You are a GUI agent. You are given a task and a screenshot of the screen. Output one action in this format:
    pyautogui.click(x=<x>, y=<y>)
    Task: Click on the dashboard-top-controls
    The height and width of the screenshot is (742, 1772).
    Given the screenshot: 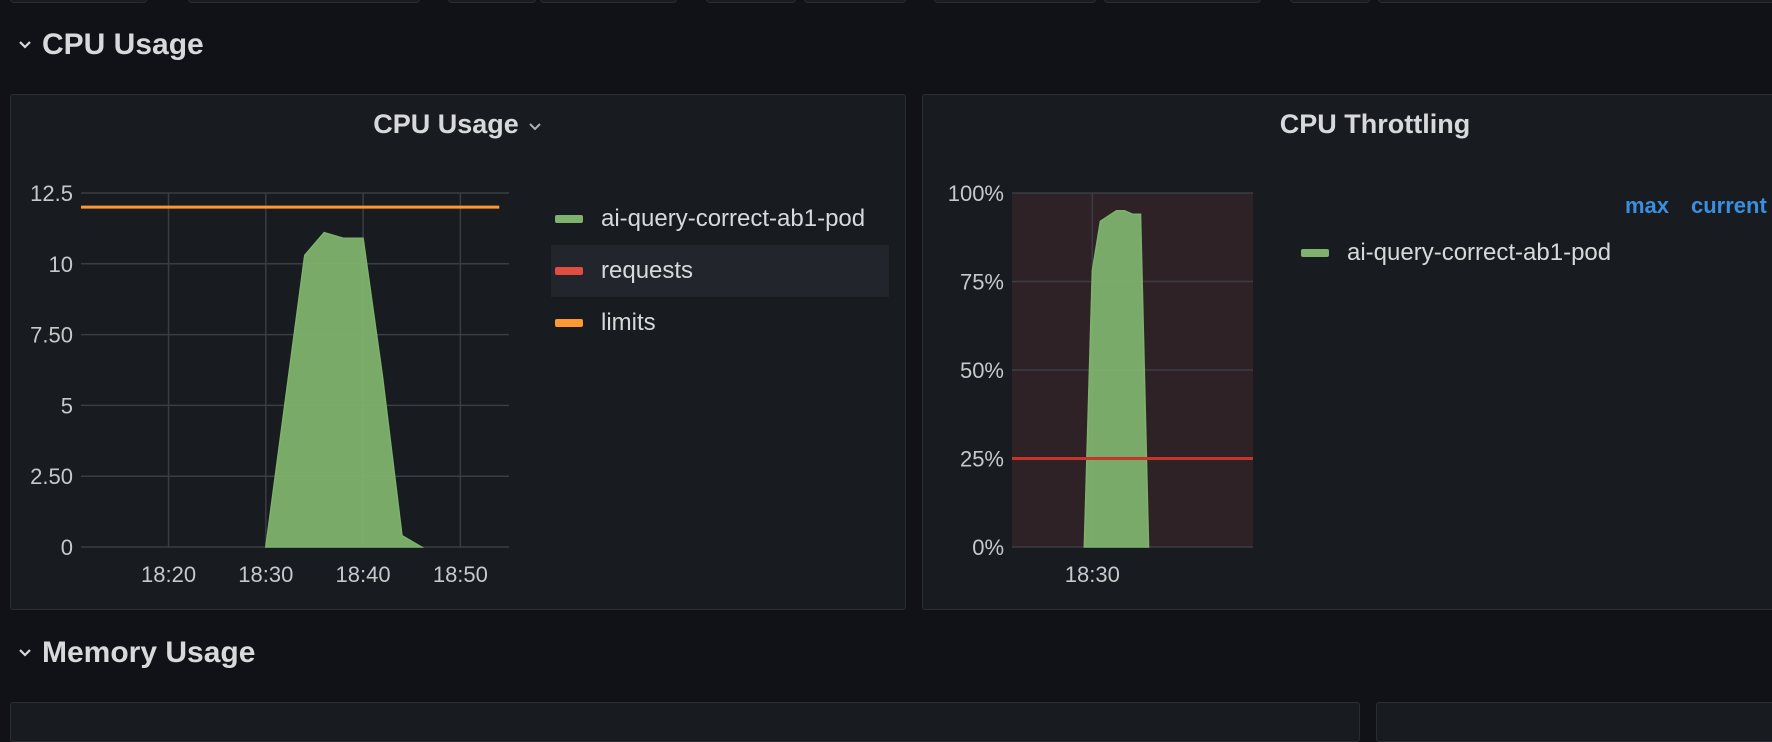 What is the action you would take?
    pyautogui.click(x=886, y=1)
    